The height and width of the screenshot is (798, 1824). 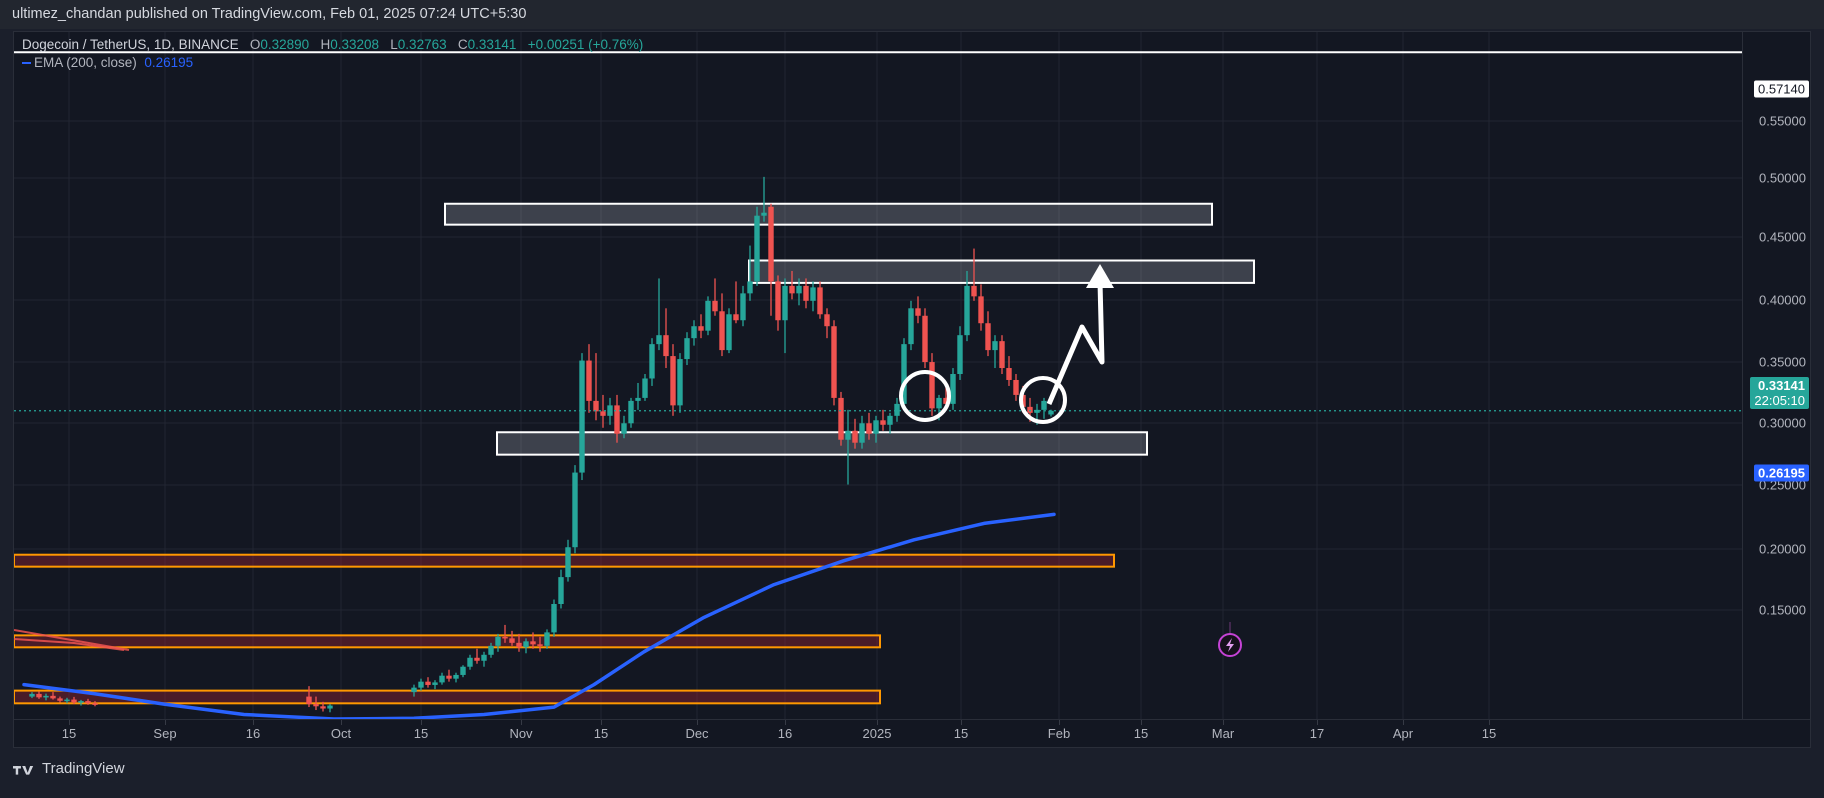 I want to click on ema-200-line, so click(x=539, y=615).